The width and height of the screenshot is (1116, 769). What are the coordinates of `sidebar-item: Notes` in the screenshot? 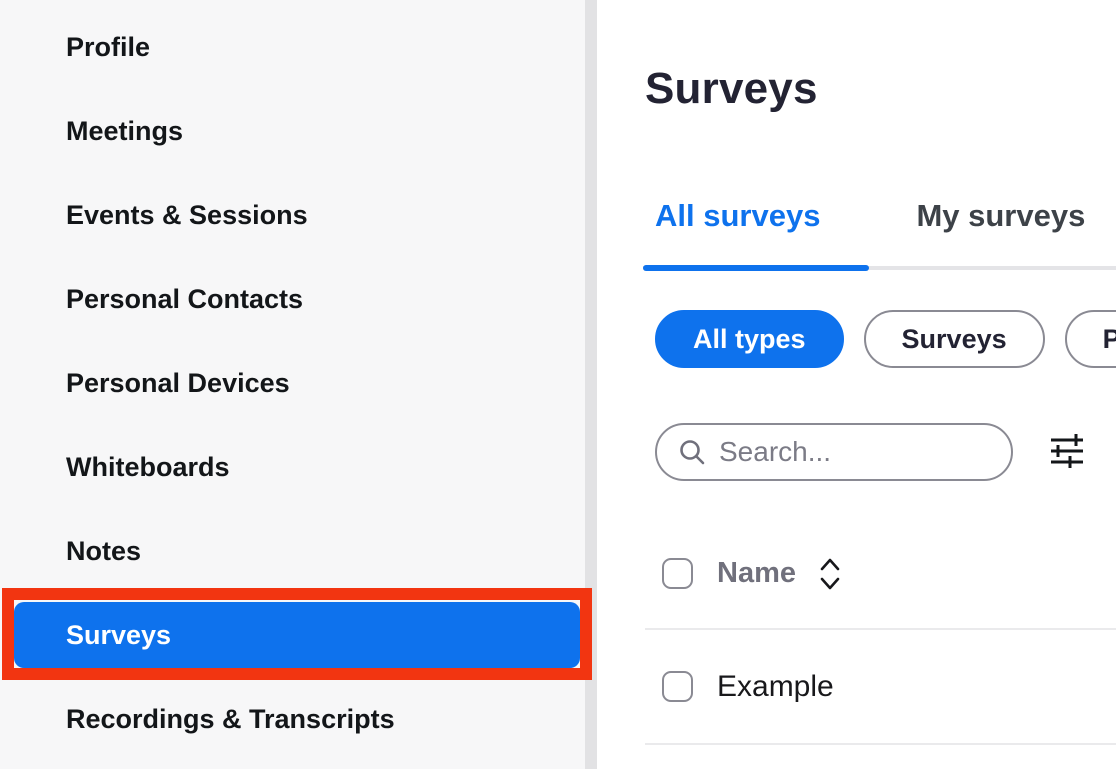 It's located at (104, 550).